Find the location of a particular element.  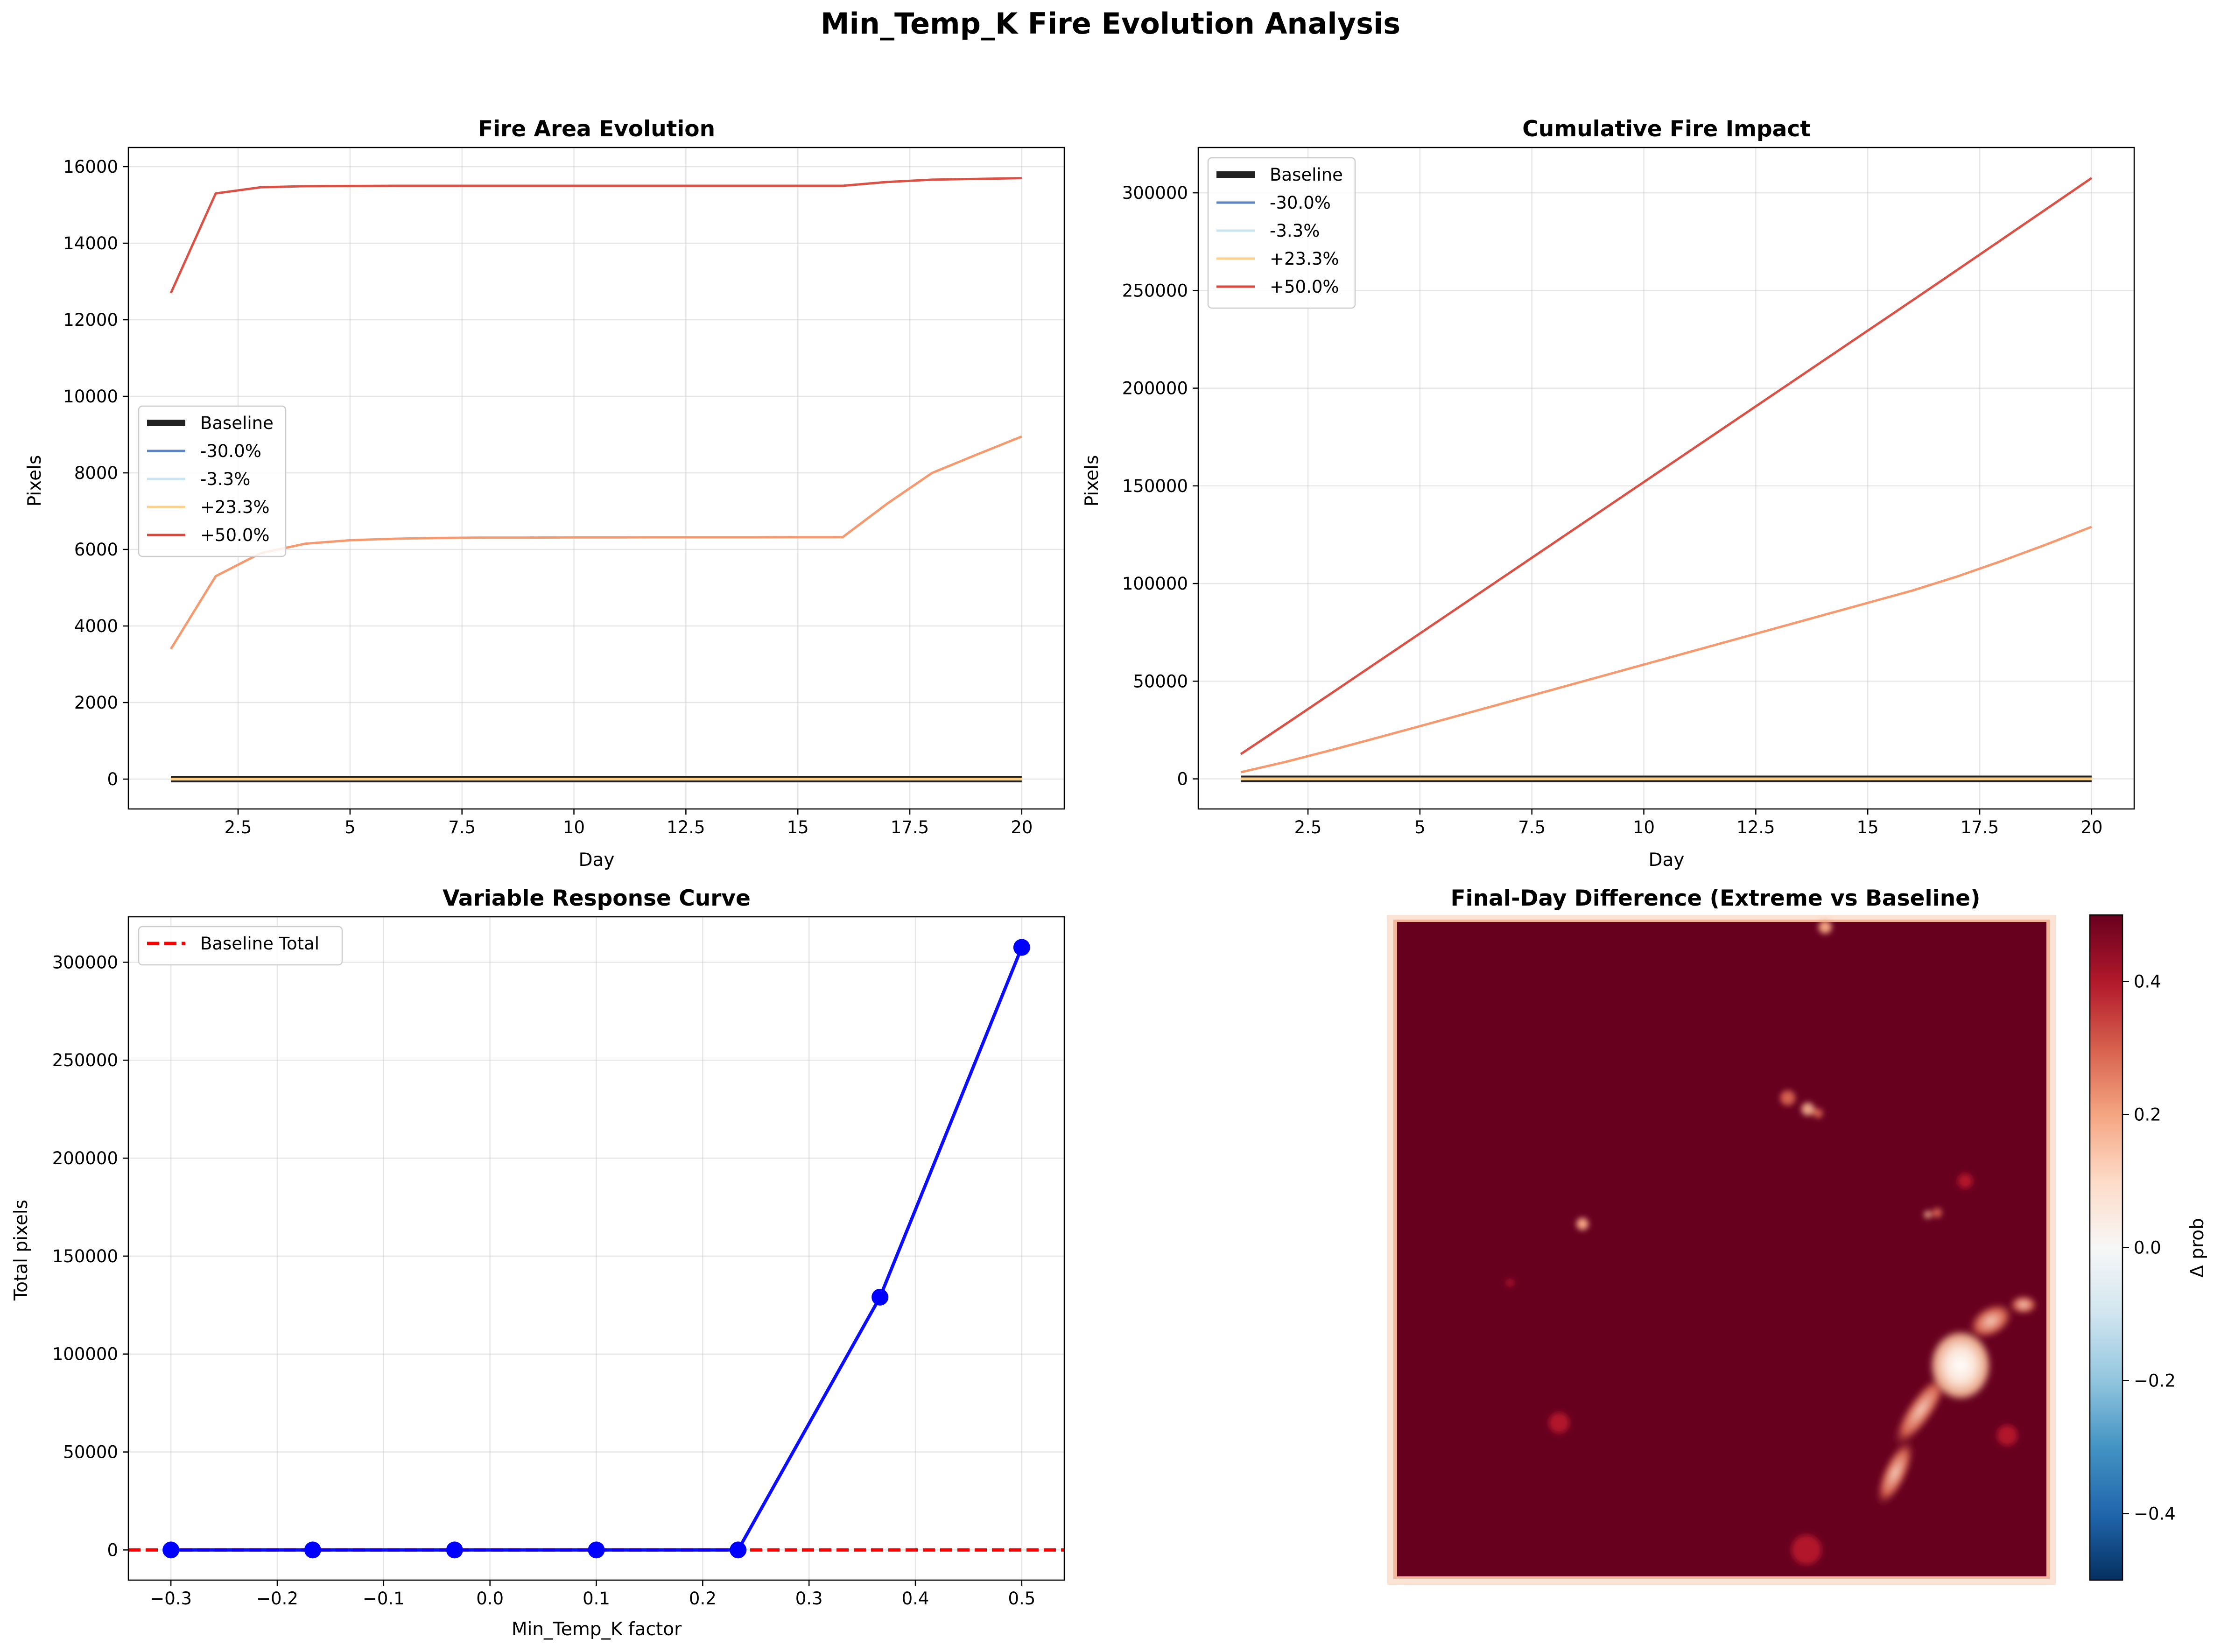

y-tick-label: 12000 is located at coordinates (90, 320).